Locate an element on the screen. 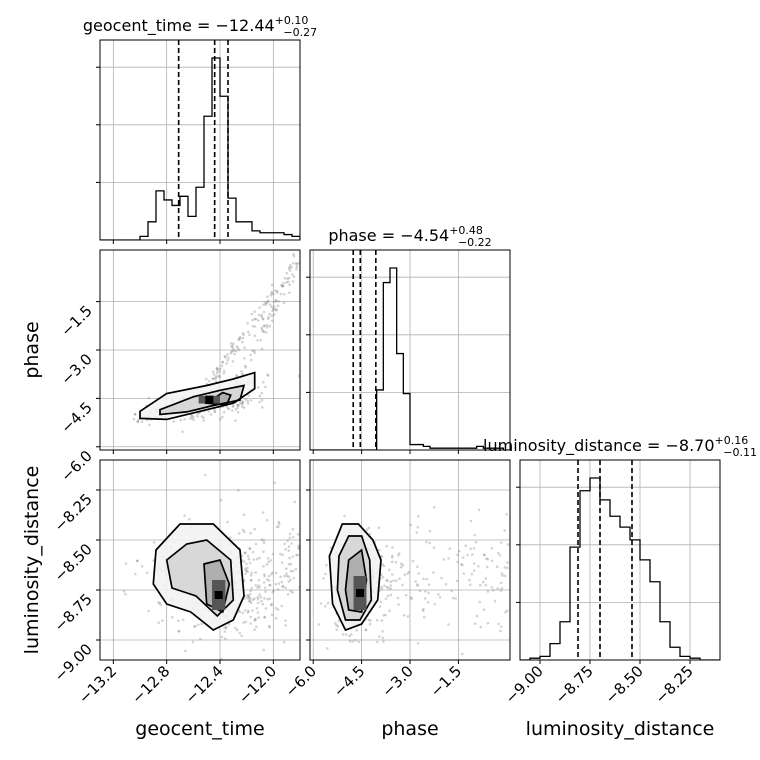 This screenshot has height=760, width=760. histogram-luminosity-distance is located at coordinates (620, 560).